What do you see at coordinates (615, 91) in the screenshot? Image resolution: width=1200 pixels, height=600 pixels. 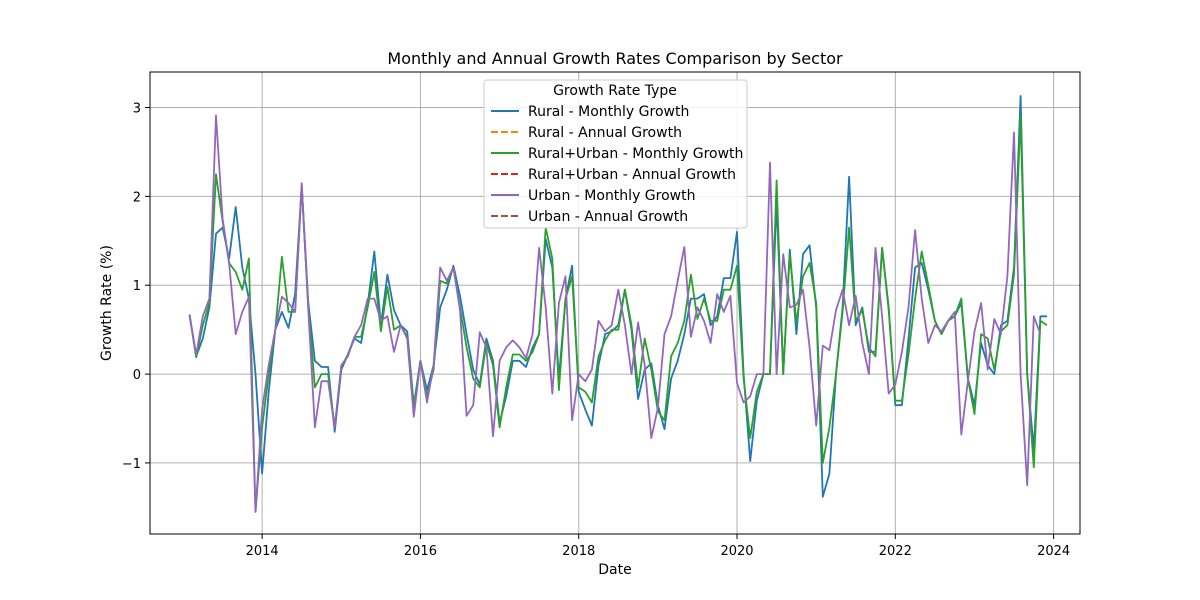 I see `legend-title: Growth Rate Type` at bounding box center [615, 91].